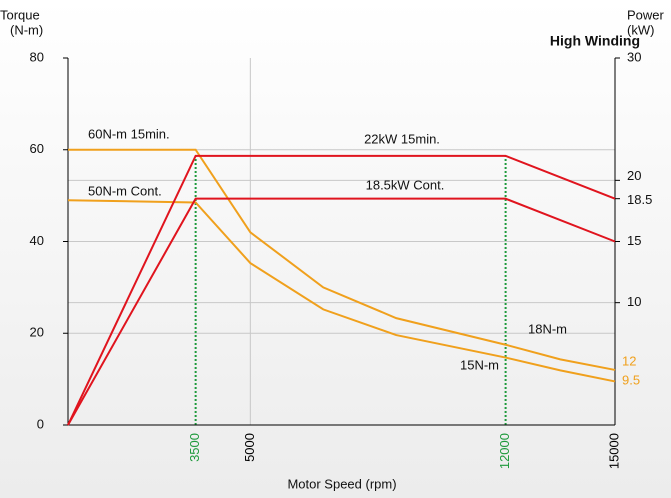  Describe the element at coordinates (405, 184) in the screenshot. I see `series-label: 18.5kW Cont.` at that location.